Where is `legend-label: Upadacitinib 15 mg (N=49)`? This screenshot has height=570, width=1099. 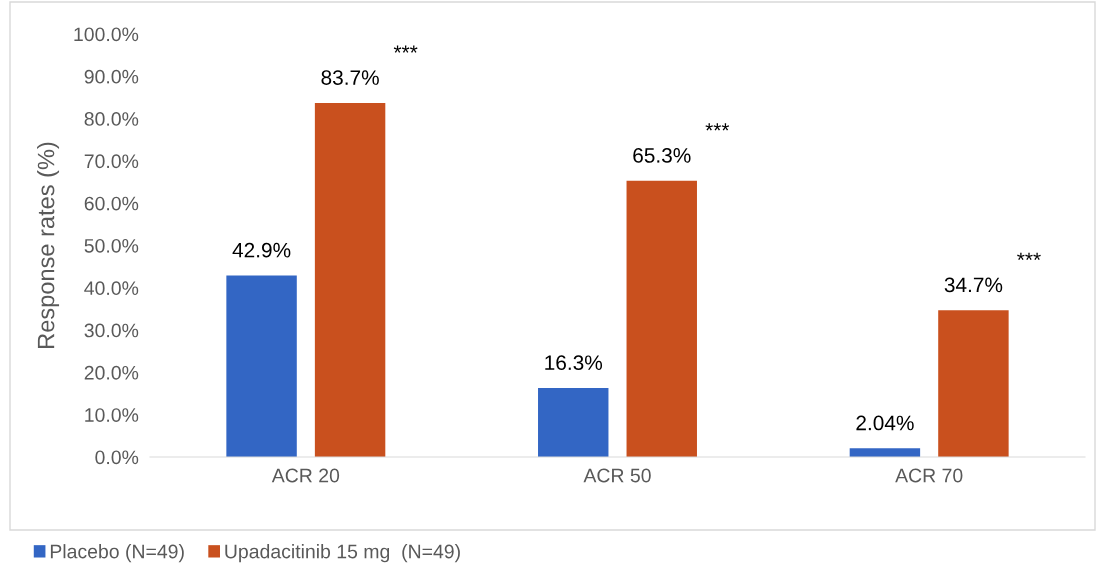 legend-label: Upadacitinib 15 mg (N=49) is located at coordinates (342, 553).